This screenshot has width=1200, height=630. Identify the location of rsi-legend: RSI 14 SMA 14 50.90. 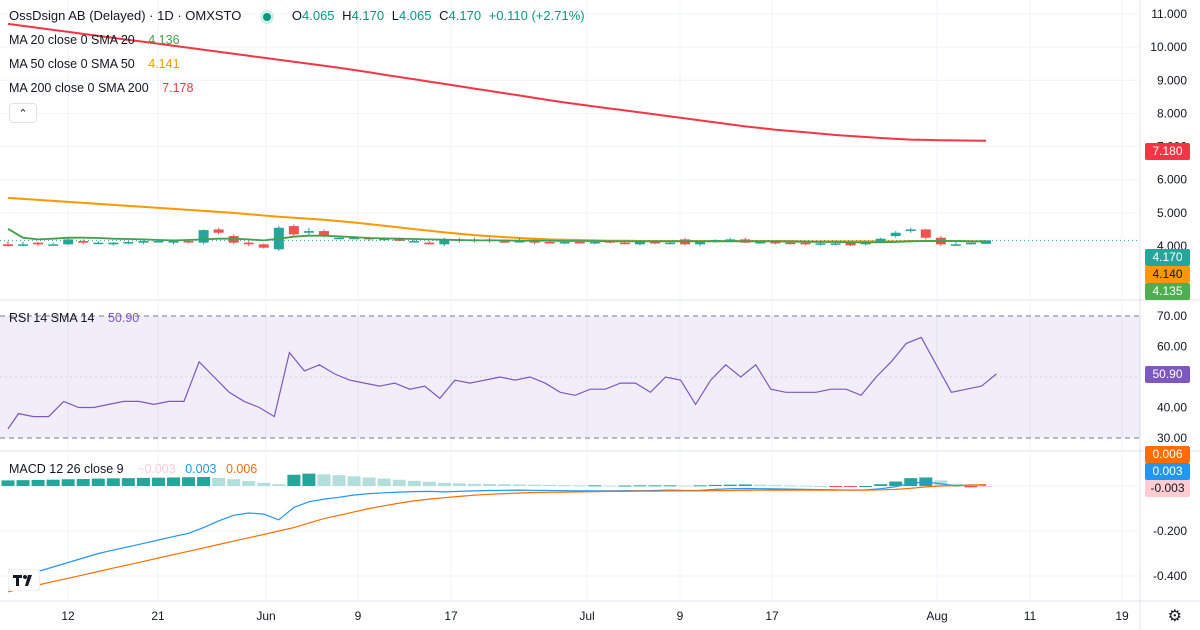
(74, 318).